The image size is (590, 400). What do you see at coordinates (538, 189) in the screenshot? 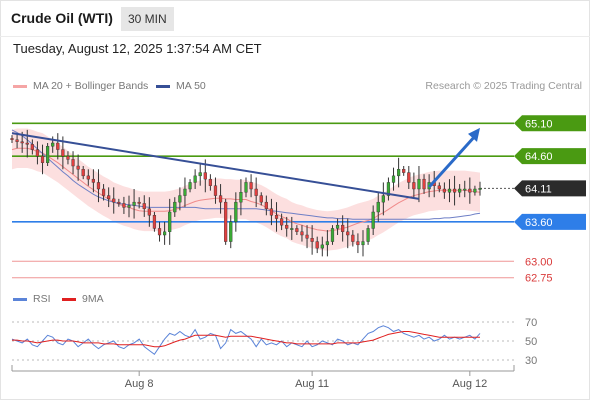
I see `price-flag-label: 64.11` at bounding box center [538, 189].